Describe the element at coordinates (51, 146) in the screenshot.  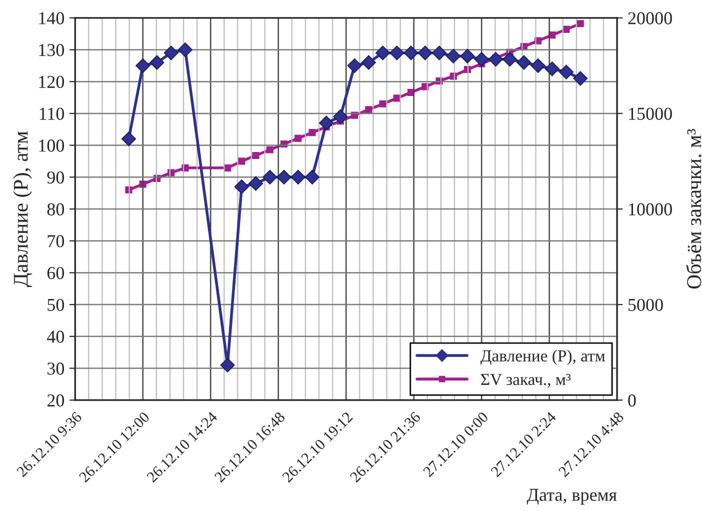
I see `y-tick-label: 100` at that location.